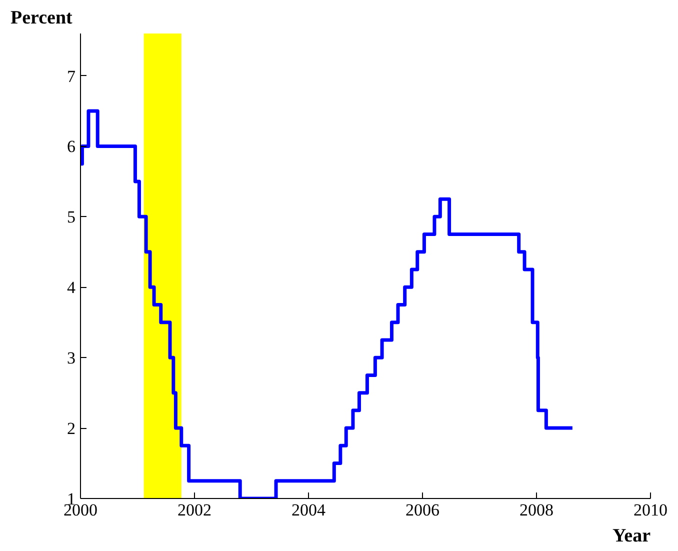 This screenshot has width=678, height=551. Describe the element at coordinates (71, 217) in the screenshot. I see `y-tick-label: 5` at that location.